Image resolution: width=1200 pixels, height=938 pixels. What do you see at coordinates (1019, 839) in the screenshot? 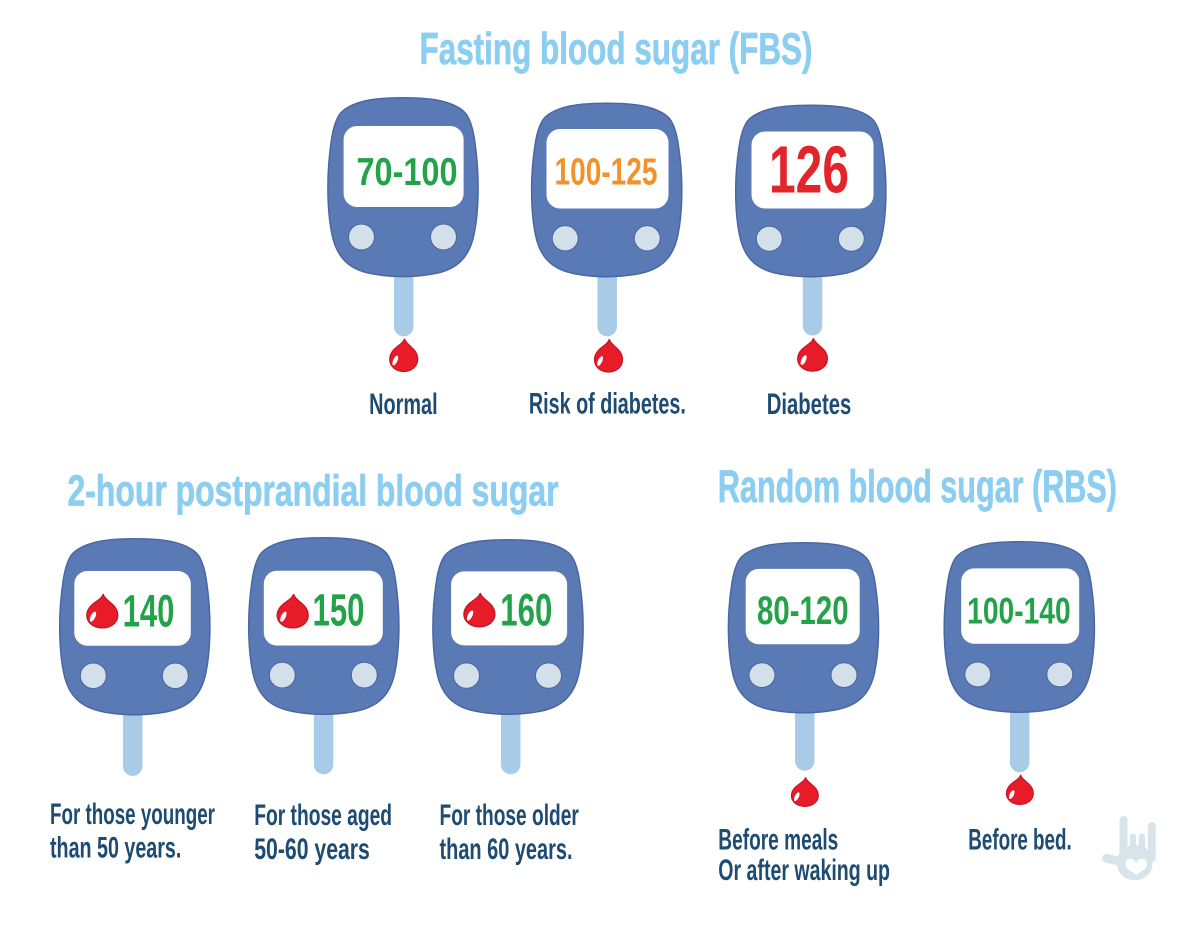
I see `svg-text: Before bed.` at bounding box center [1019, 839].